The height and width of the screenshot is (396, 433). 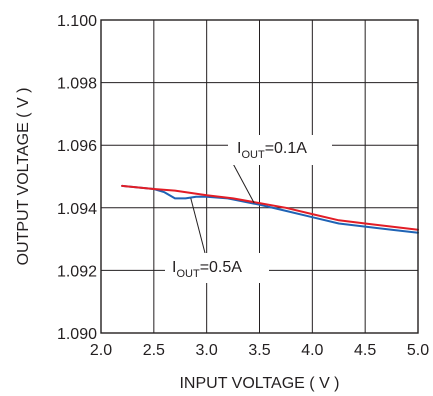 I want to click on x-tick-label: 3.0, so click(x=207, y=350).